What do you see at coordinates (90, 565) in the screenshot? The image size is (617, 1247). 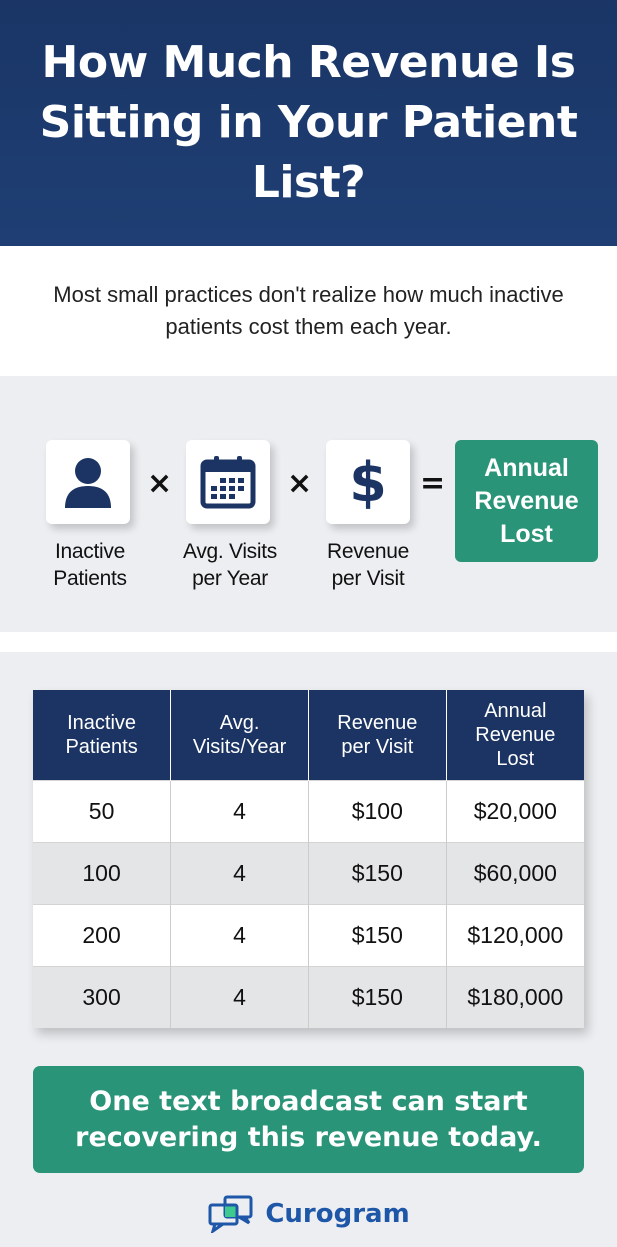 I see `formula-label: Inactive Patients` at bounding box center [90, 565].